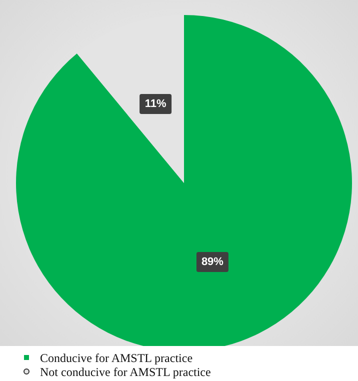 The image size is (358, 381). I want to click on legend-label: Not conducive for AMSTL practice, so click(125, 372).